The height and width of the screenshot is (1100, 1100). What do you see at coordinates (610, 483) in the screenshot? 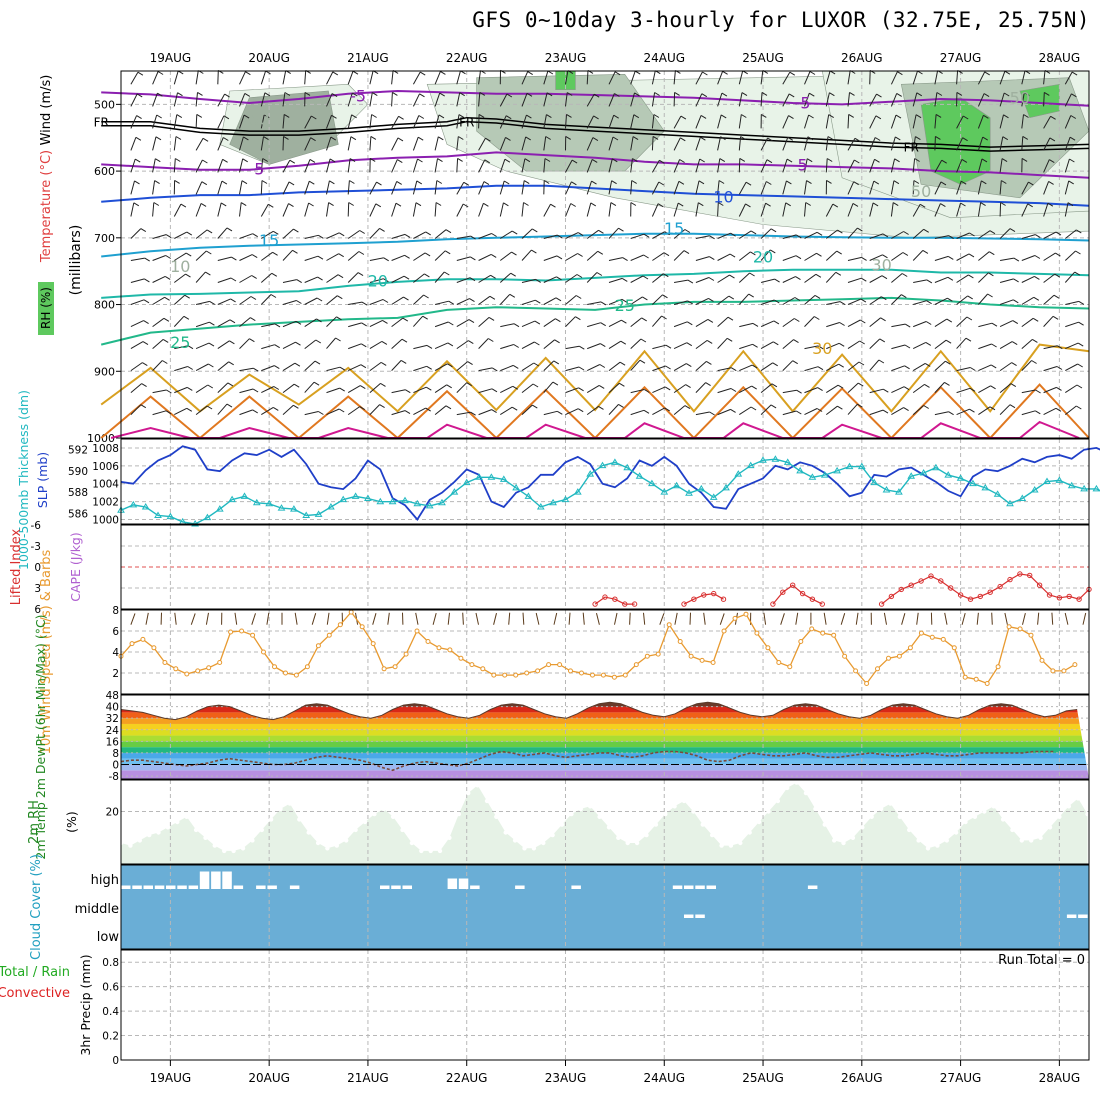
I see `slp-line` at bounding box center [610, 483].